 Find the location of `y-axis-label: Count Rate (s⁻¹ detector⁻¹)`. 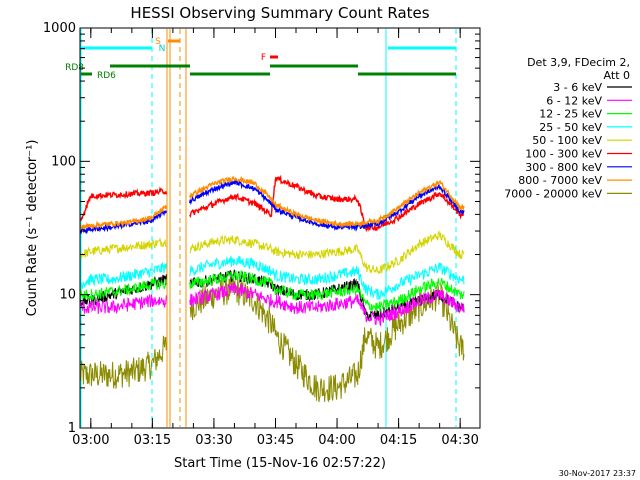

y-axis-label: Count Rate (s⁻¹ detector⁻¹) is located at coordinates (32, 228).